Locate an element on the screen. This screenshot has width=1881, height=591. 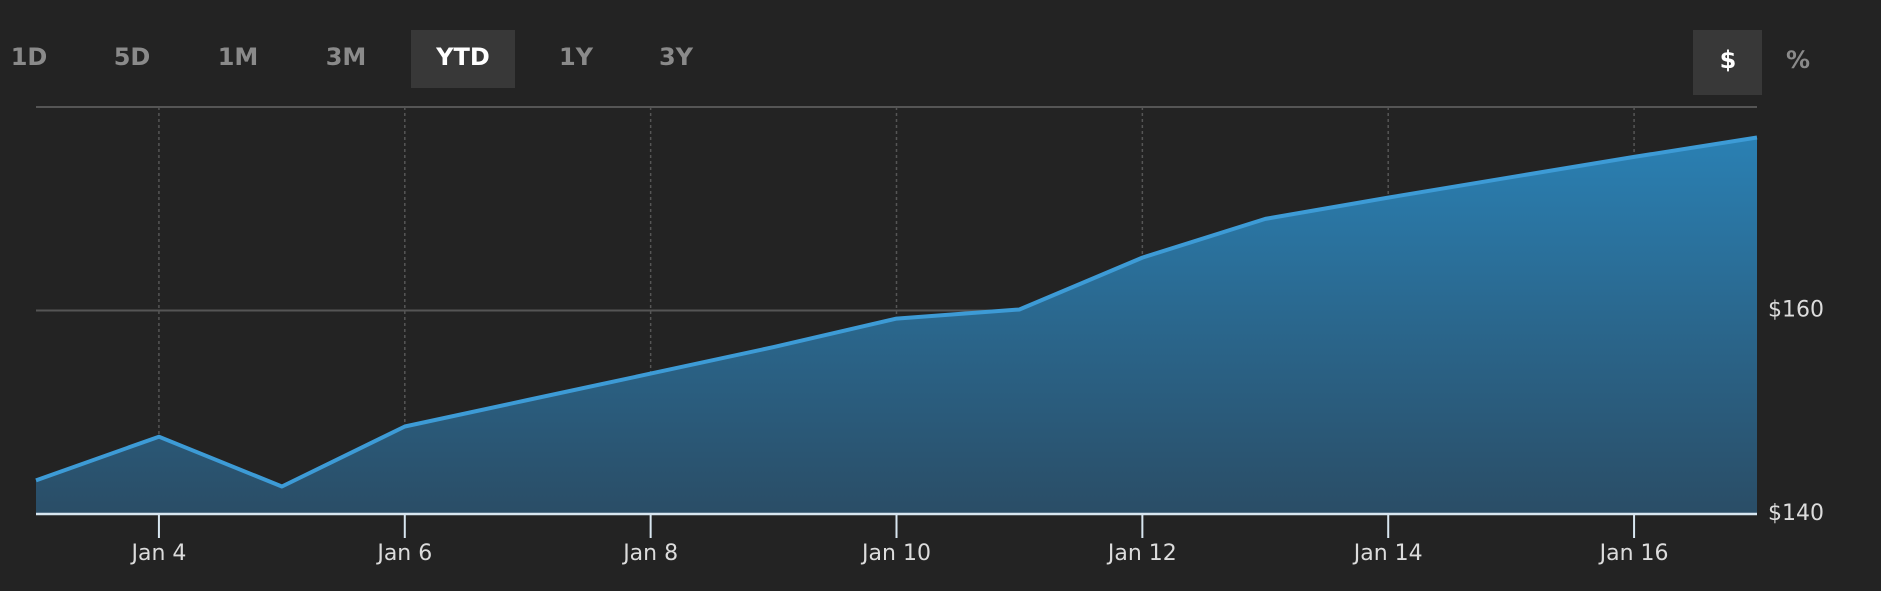
range-button: 3Y is located at coordinates (676, 57).